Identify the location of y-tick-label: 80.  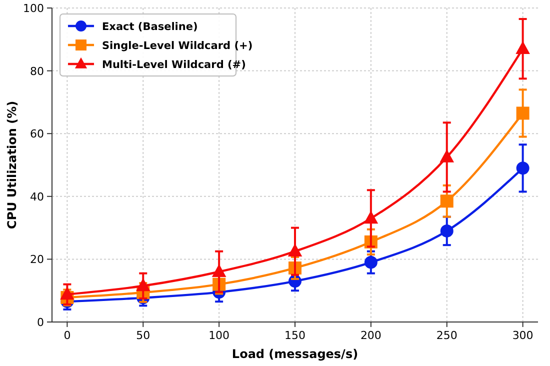
(37, 71).